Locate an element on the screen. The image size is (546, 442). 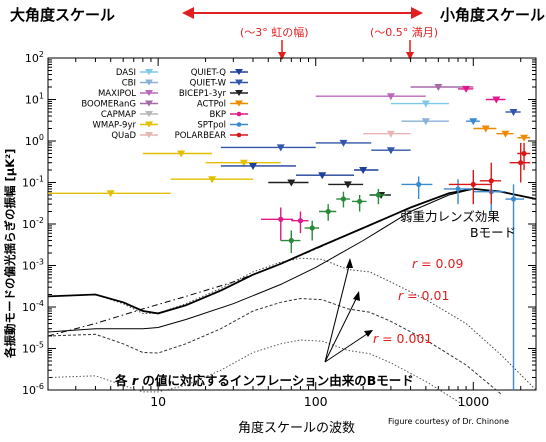
legend-label: CBI is located at coordinates (129, 84).